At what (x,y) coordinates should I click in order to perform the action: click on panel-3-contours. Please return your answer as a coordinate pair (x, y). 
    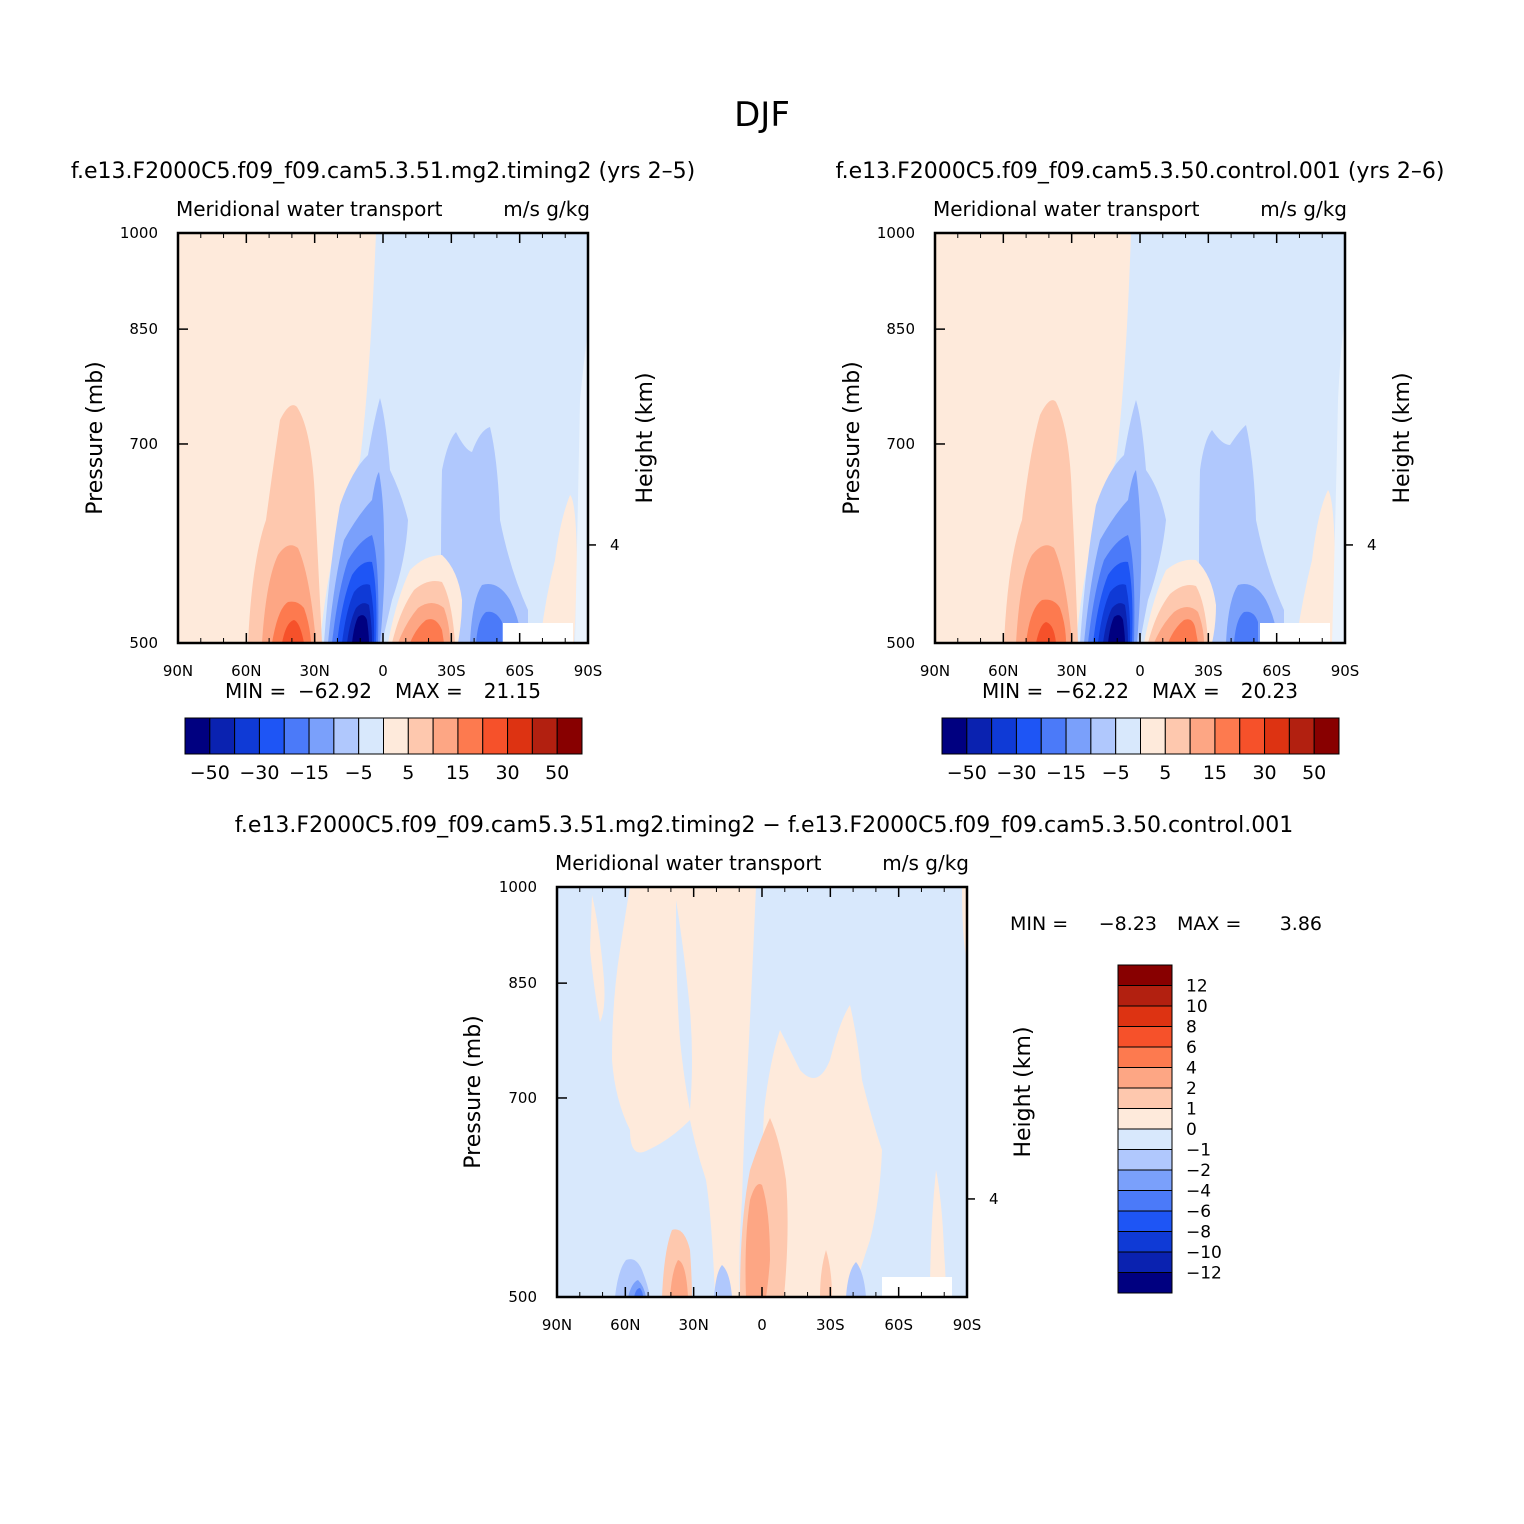
    Looking at the image, I should click on (762, 1092).